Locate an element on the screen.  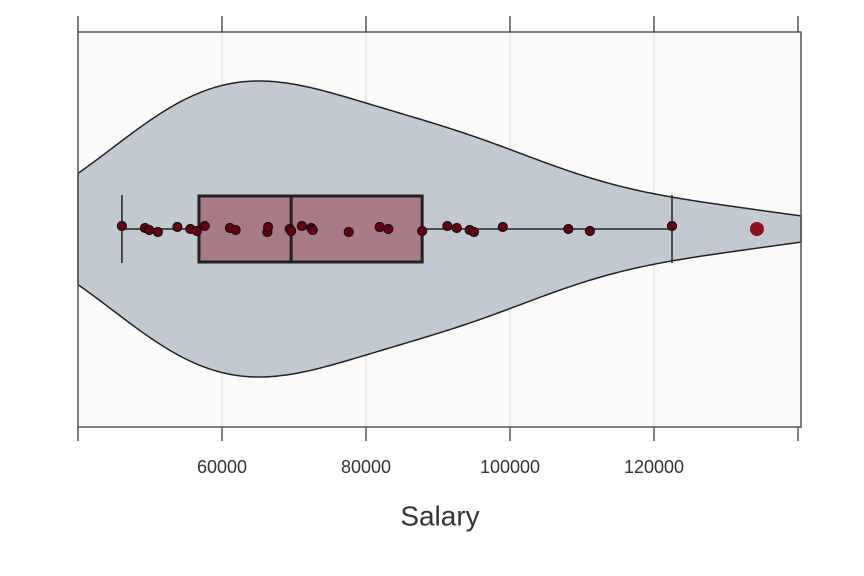
x-tick-label: 100000 is located at coordinates (510, 467).